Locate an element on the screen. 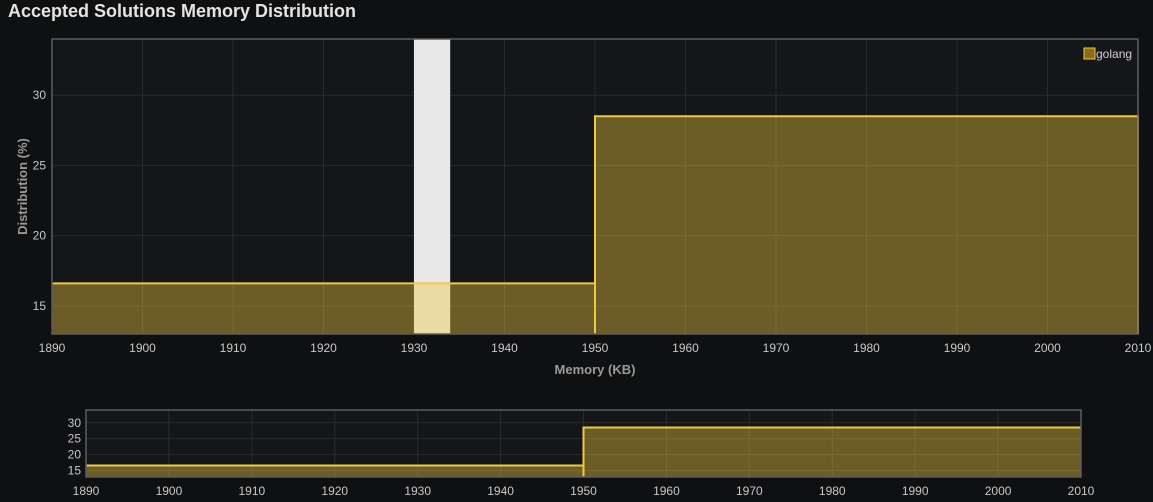 The image size is (1153, 502). x-tick-label: 1970 is located at coordinates (776, 348).